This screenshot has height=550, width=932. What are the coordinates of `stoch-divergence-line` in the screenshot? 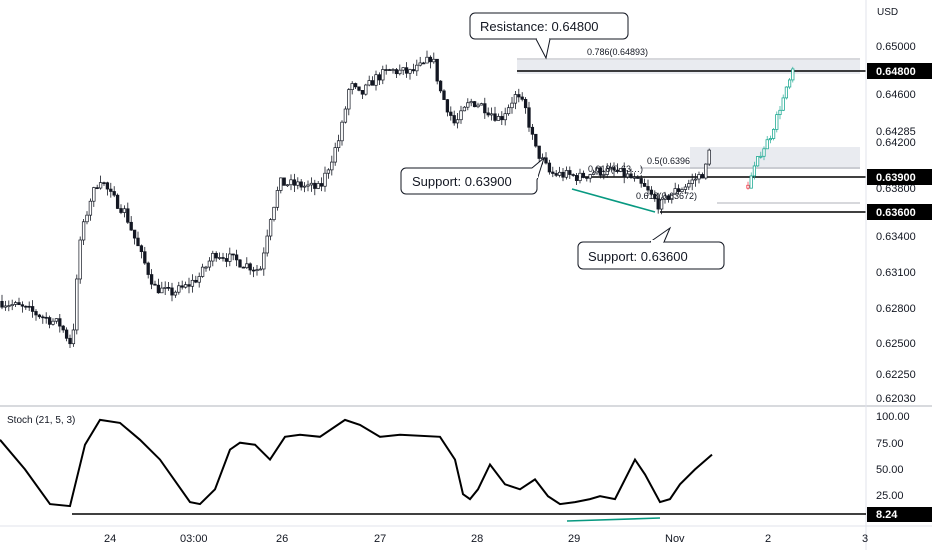 It's located at (613, 519).